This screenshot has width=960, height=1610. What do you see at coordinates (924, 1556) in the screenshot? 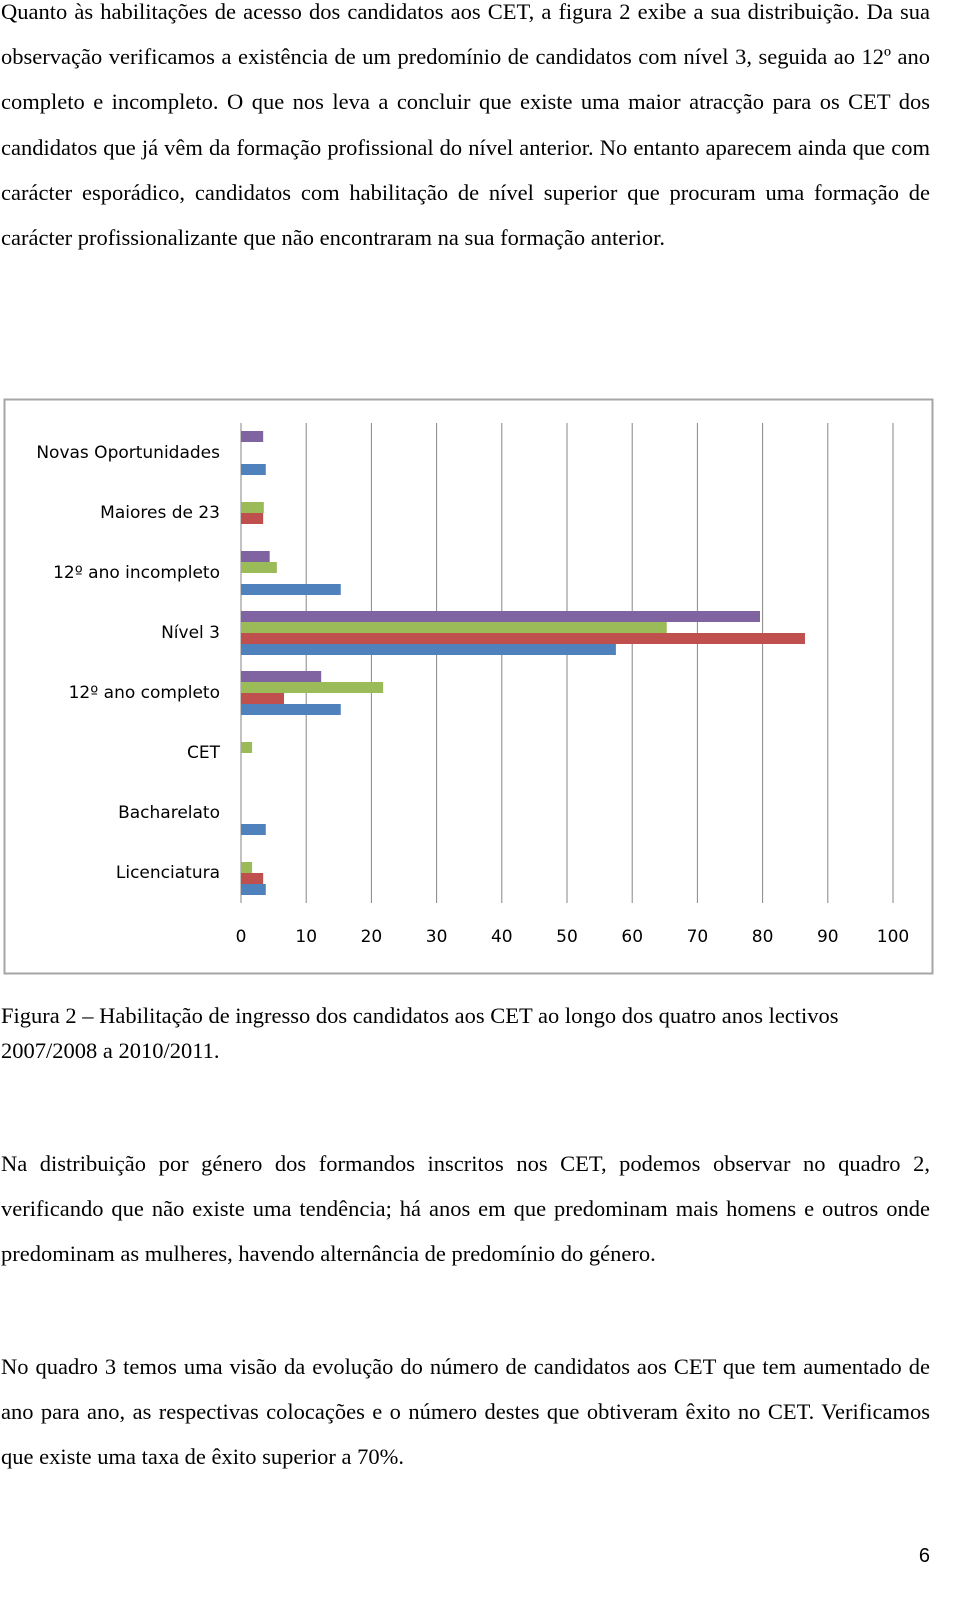
I see `page-number: 6` at bounding box center [924, 1556].